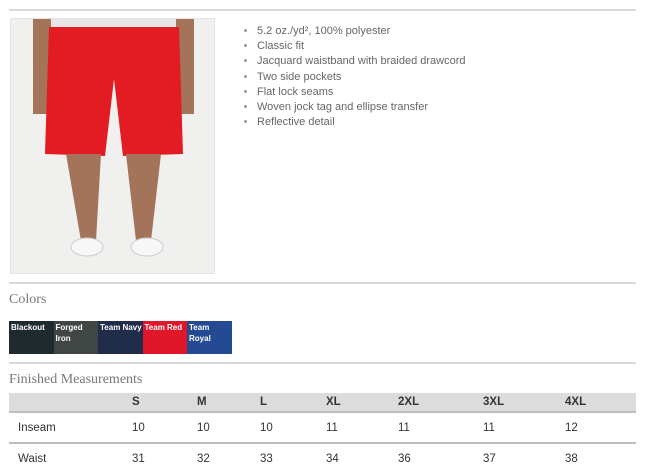  I want to click on feature-item: Woven jock tag and ellipse transfer, so click(361, 107).